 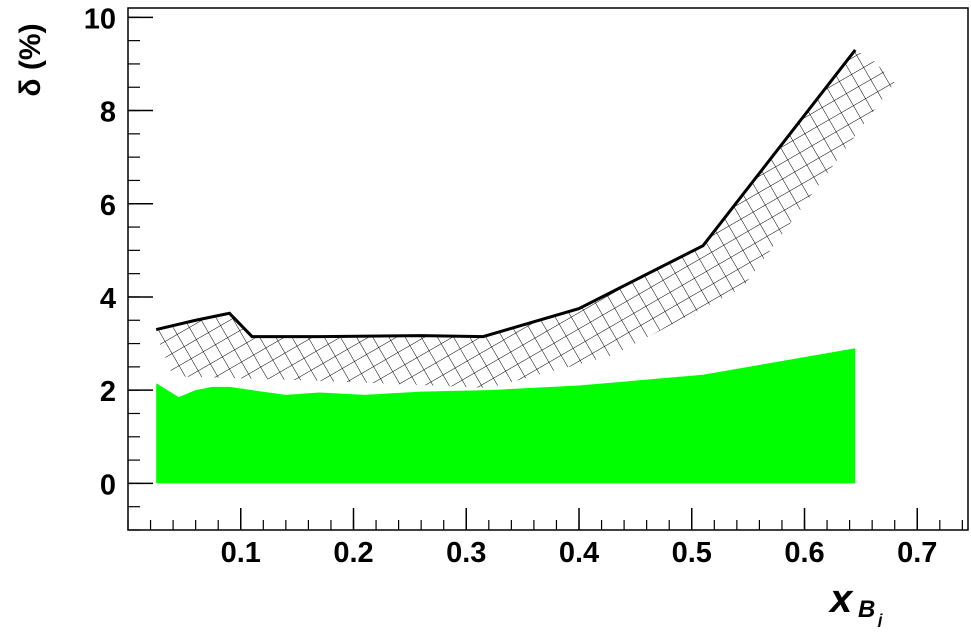 I want to click on x-tick-label: 0.7, so click(x=917, y=553).